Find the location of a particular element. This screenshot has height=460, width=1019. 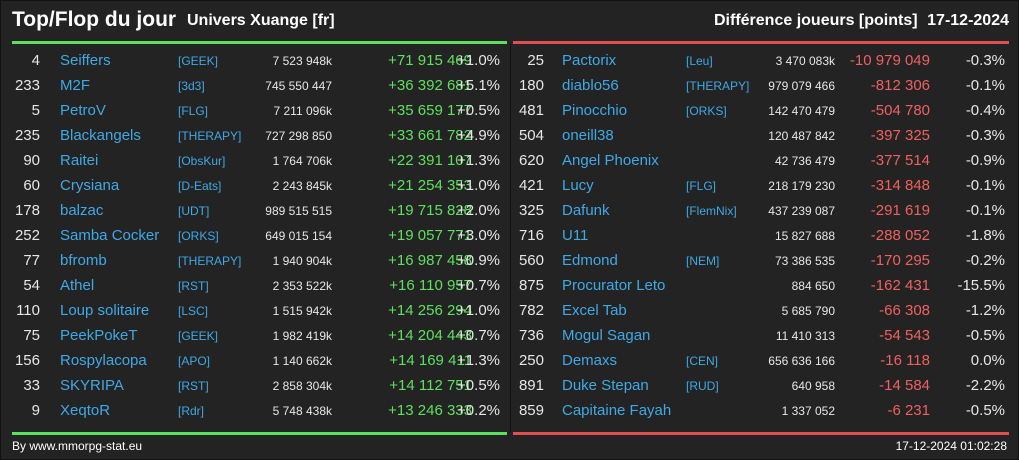

rank-cell: 252 is located at coordinates (27, 235).